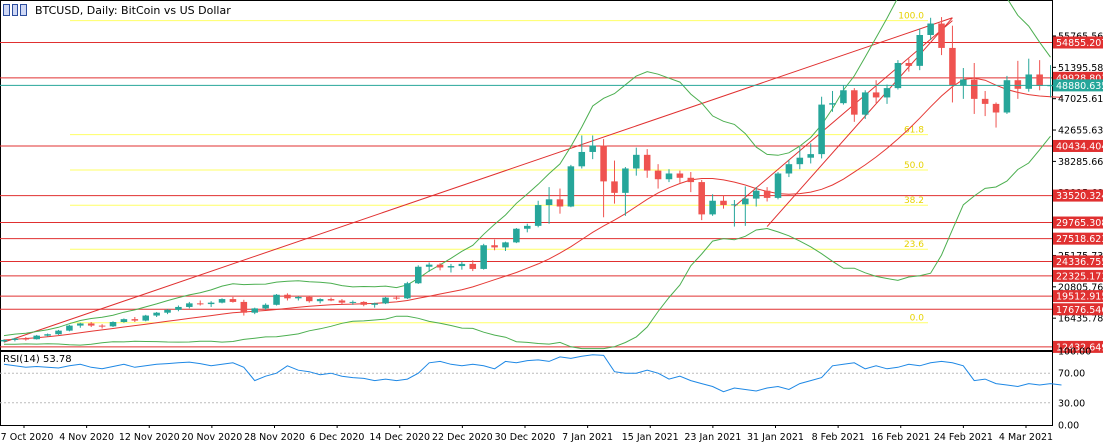  I want to click on price-level-value: 29765.308, so click(1080, 223).